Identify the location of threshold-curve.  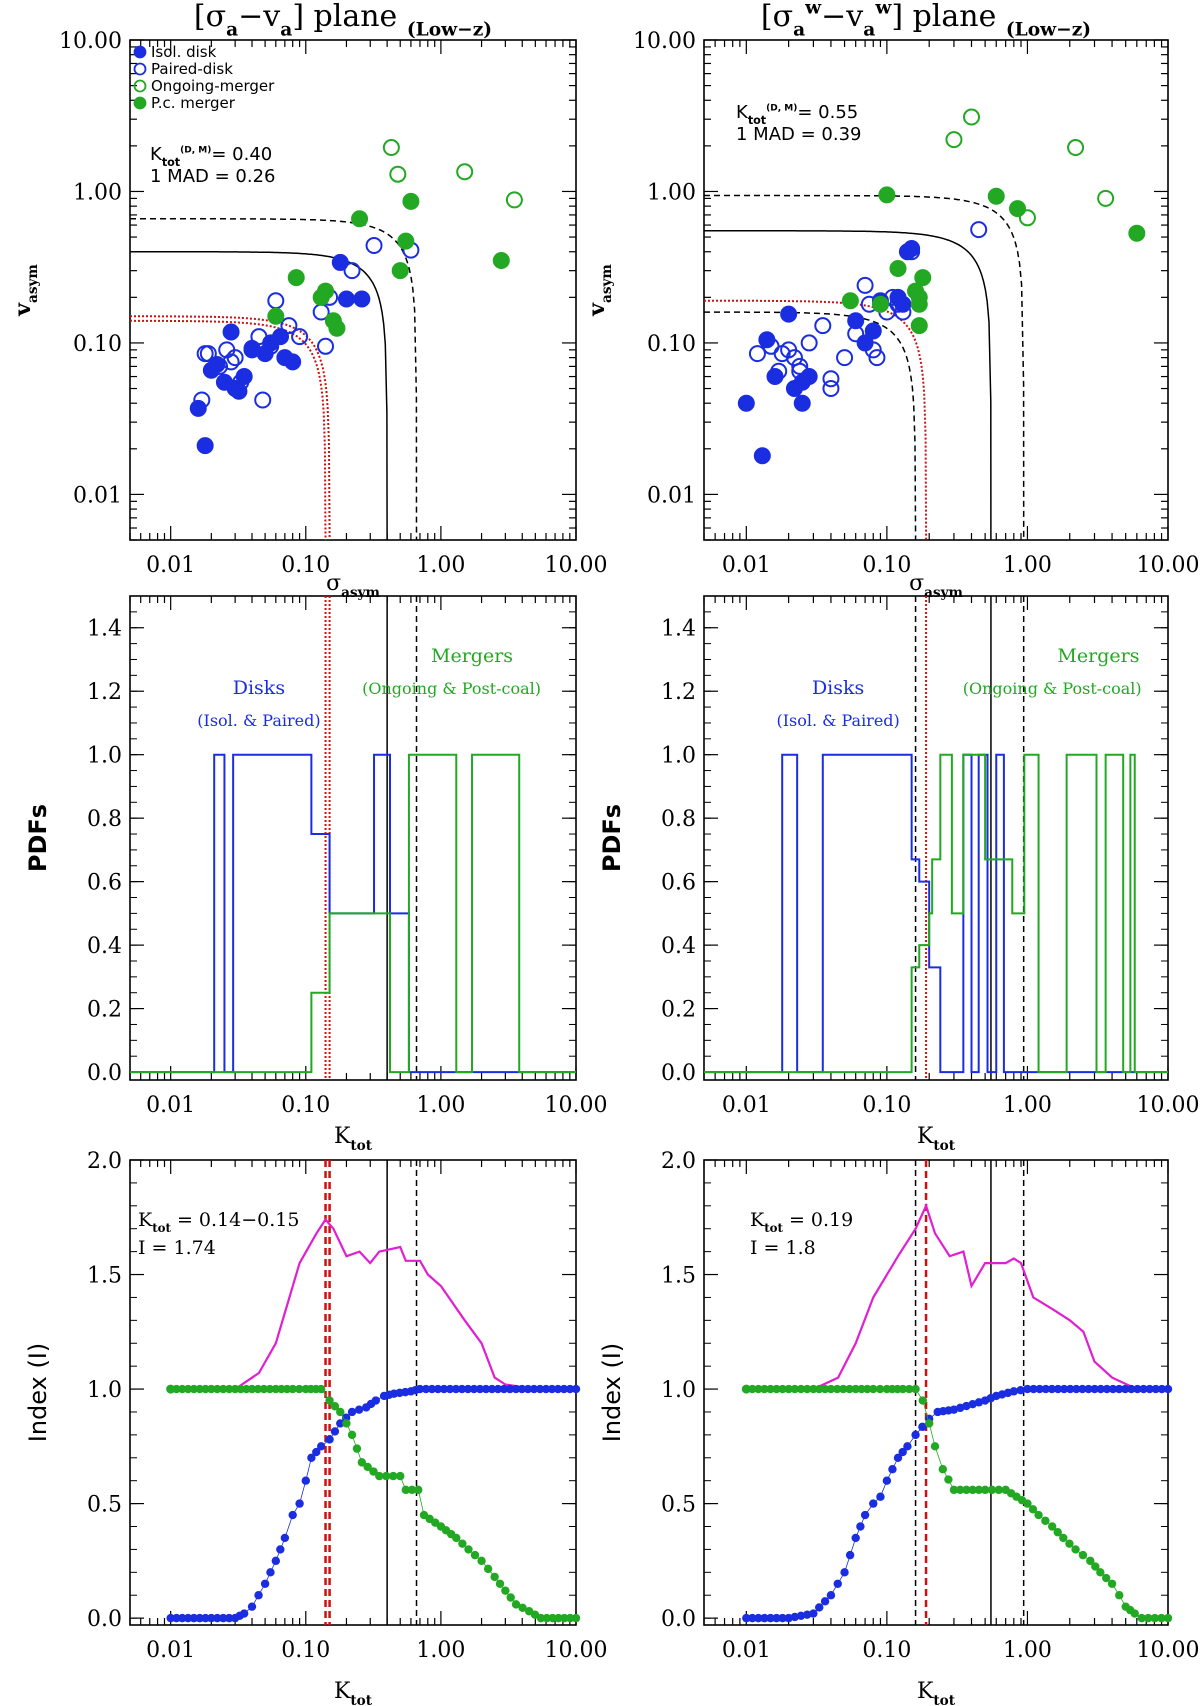
(848, 385).